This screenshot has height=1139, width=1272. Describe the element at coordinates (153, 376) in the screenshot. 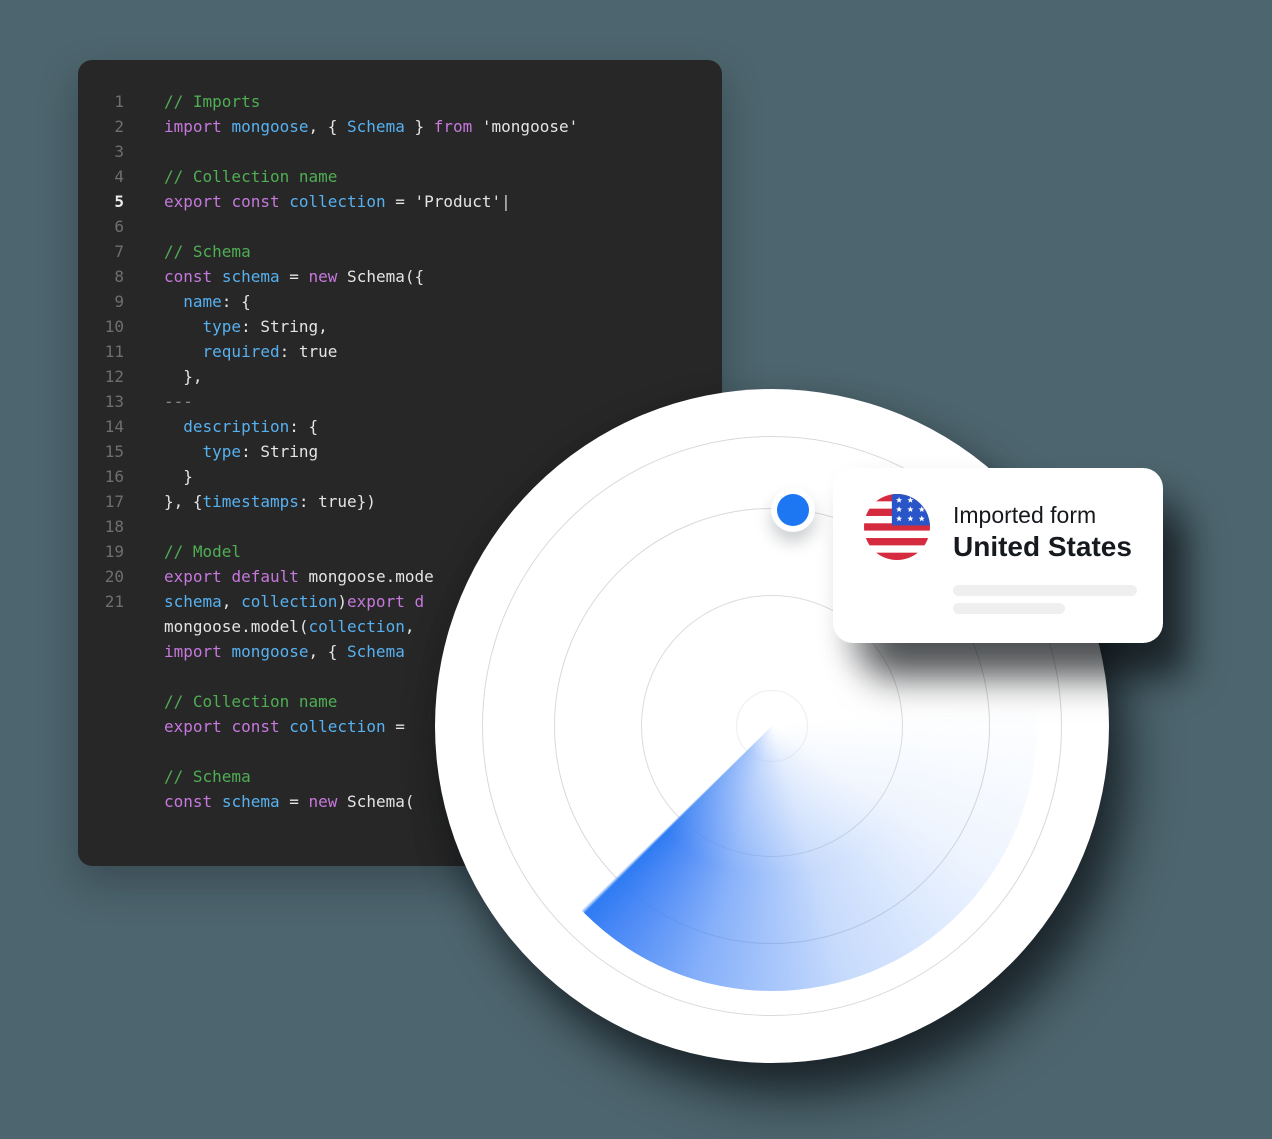

I see `code-line: 12 },` at that location.